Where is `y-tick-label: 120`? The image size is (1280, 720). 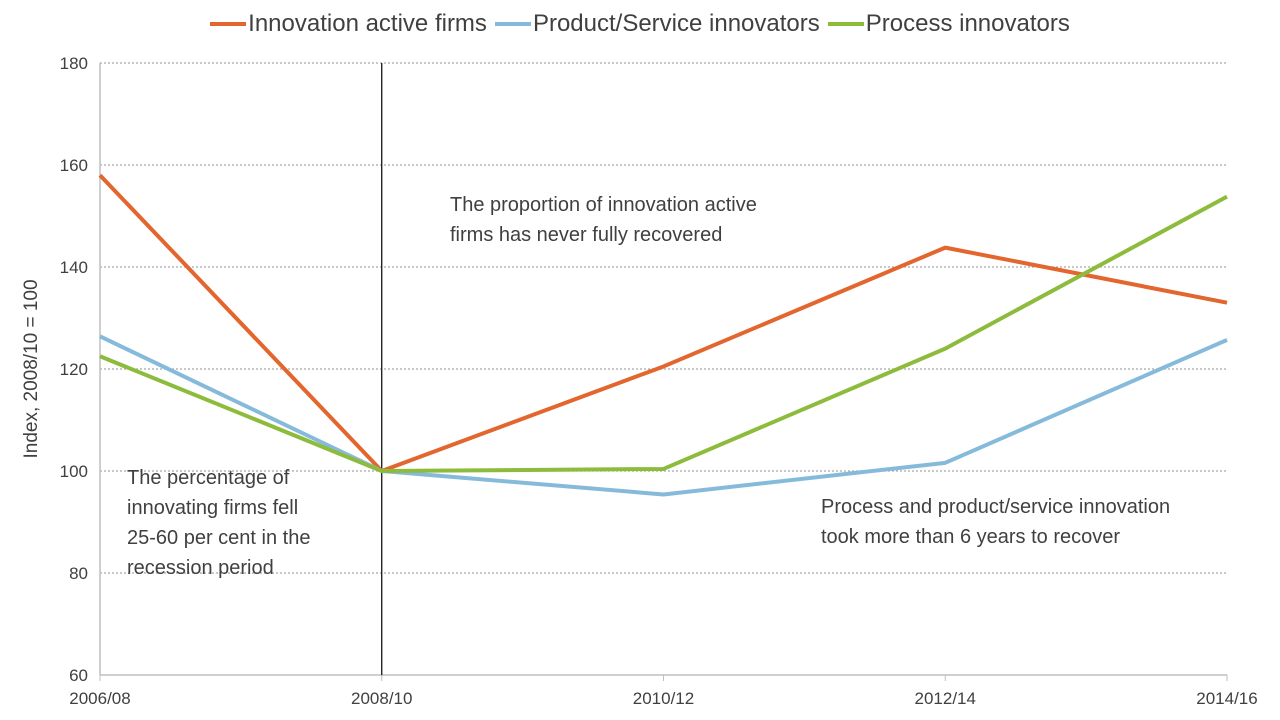 y-tick-label: 120 is located at coordinates (74, 369).